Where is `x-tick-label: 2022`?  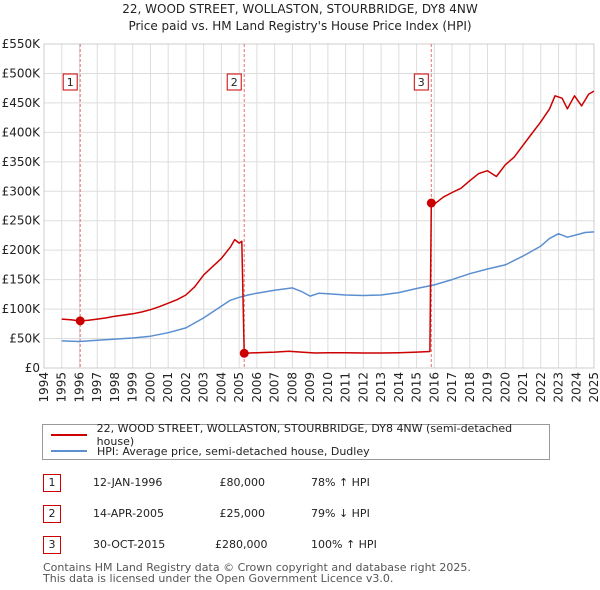
x-tick-label: 2022 is located at coordinates (541, 387).